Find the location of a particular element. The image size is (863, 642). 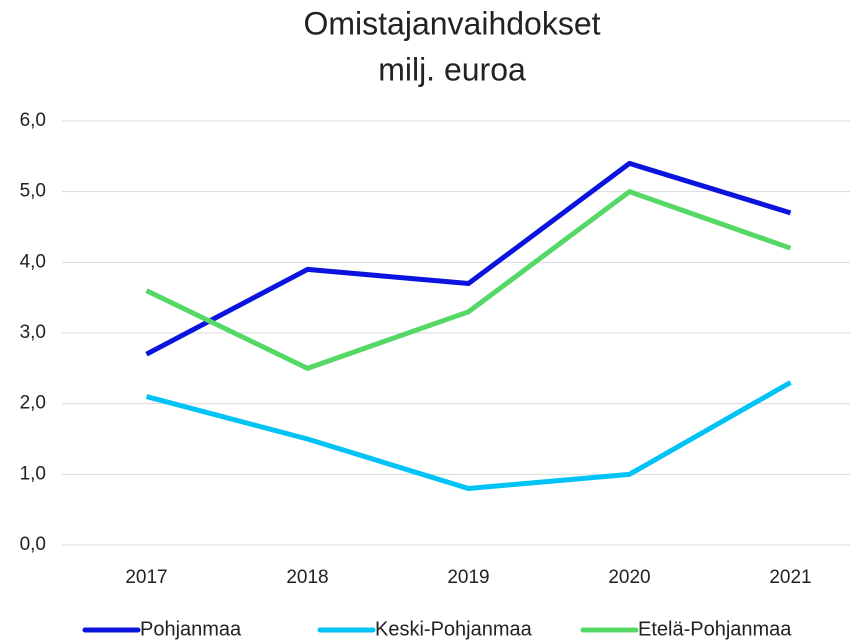

y-tick-label: 0,0 is located at coordinates (33, 544).